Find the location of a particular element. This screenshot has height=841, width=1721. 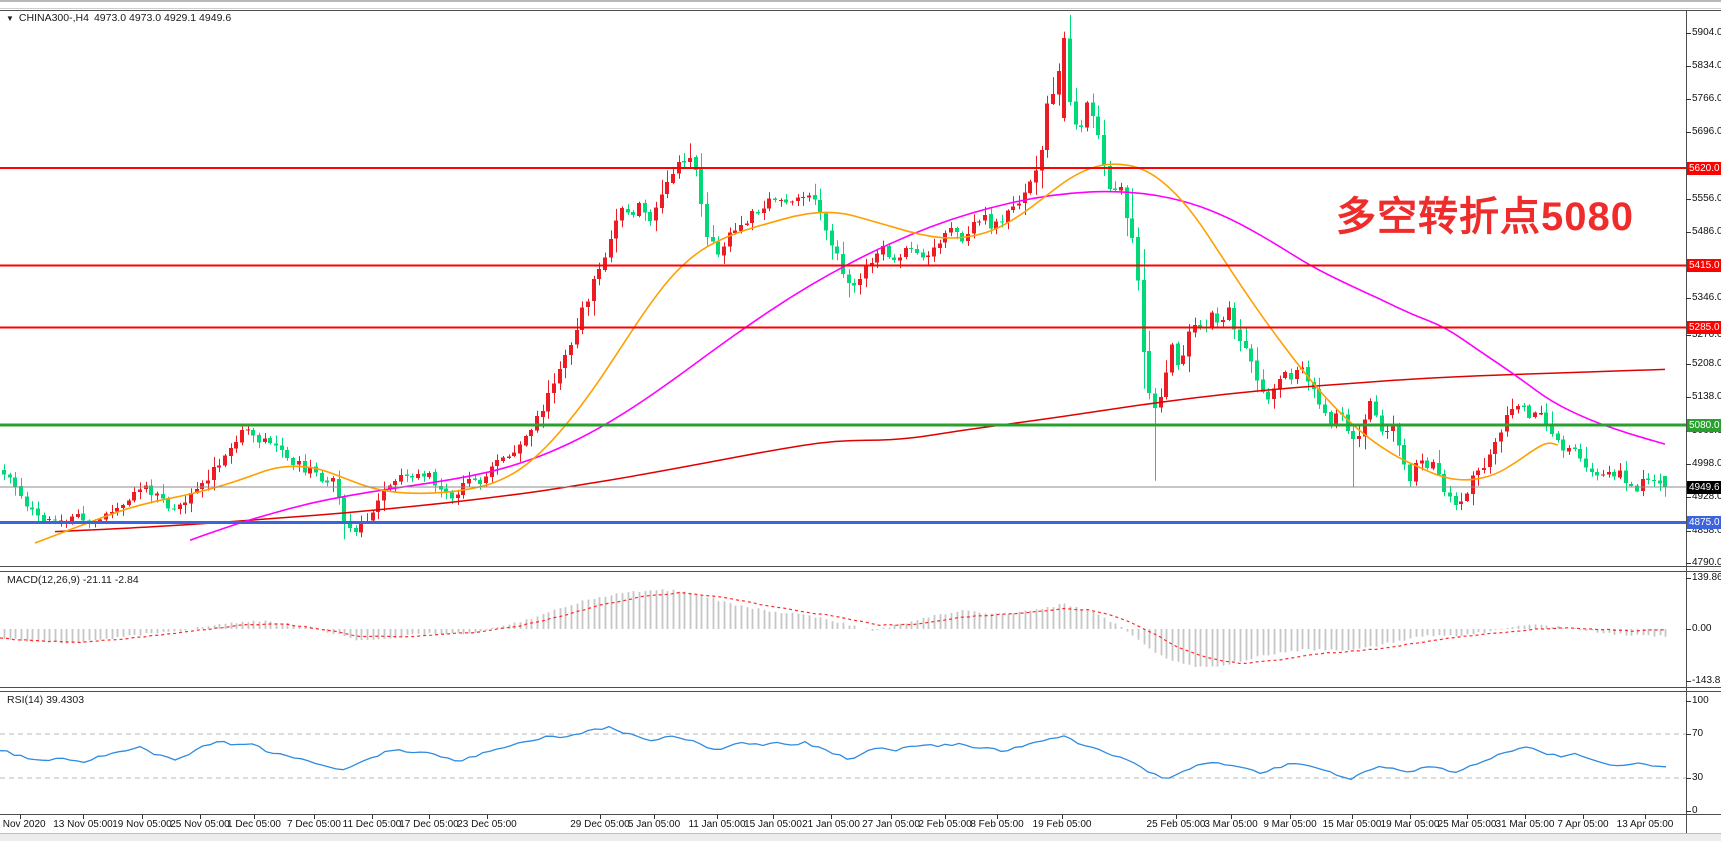

price-tag: 4875.0 is located at coordinates (1704, 523).